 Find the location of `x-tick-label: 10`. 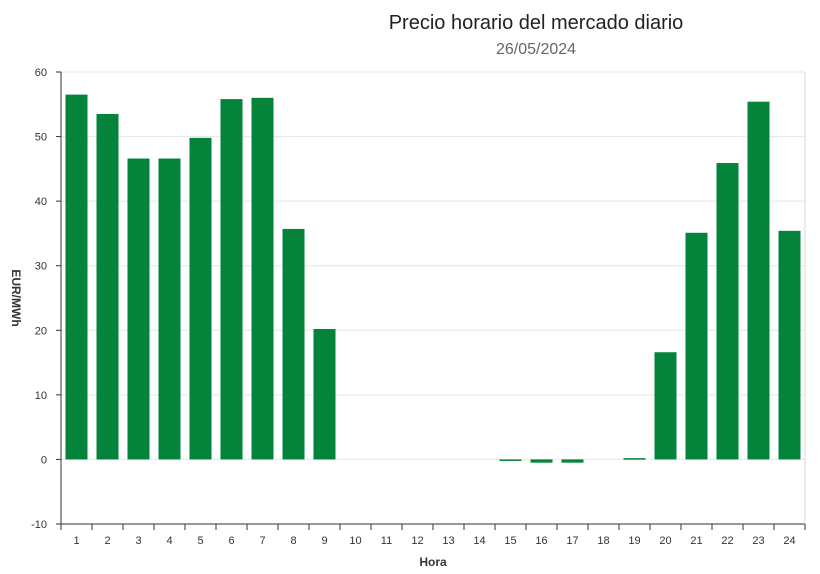

x-tick-label: 10 is located at coordinates (355, 541).